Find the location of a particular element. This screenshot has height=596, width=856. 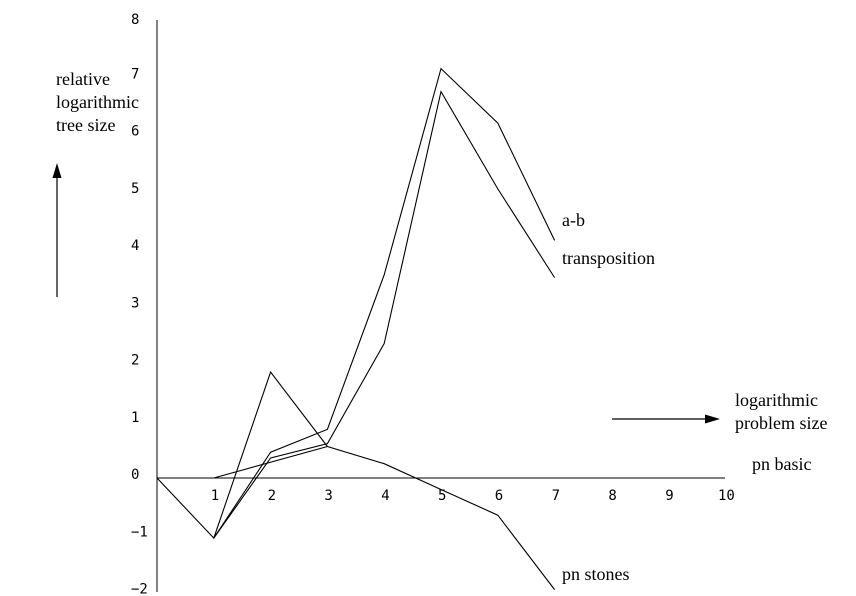

y-label: relative logarithmic tree size is located at coordinates (97, 102).